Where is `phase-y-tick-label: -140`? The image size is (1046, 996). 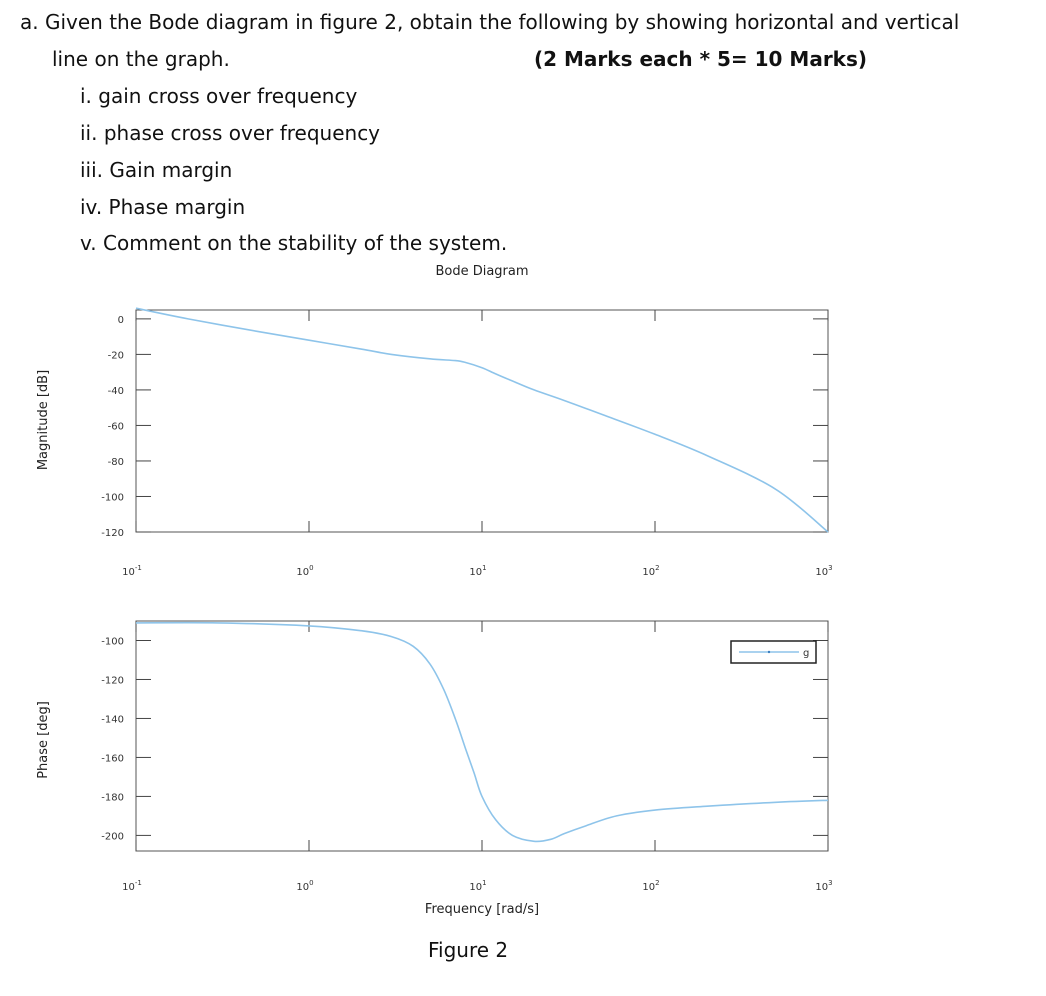
phase-y-tick-label: -140 is located at coordinates (112, 719).